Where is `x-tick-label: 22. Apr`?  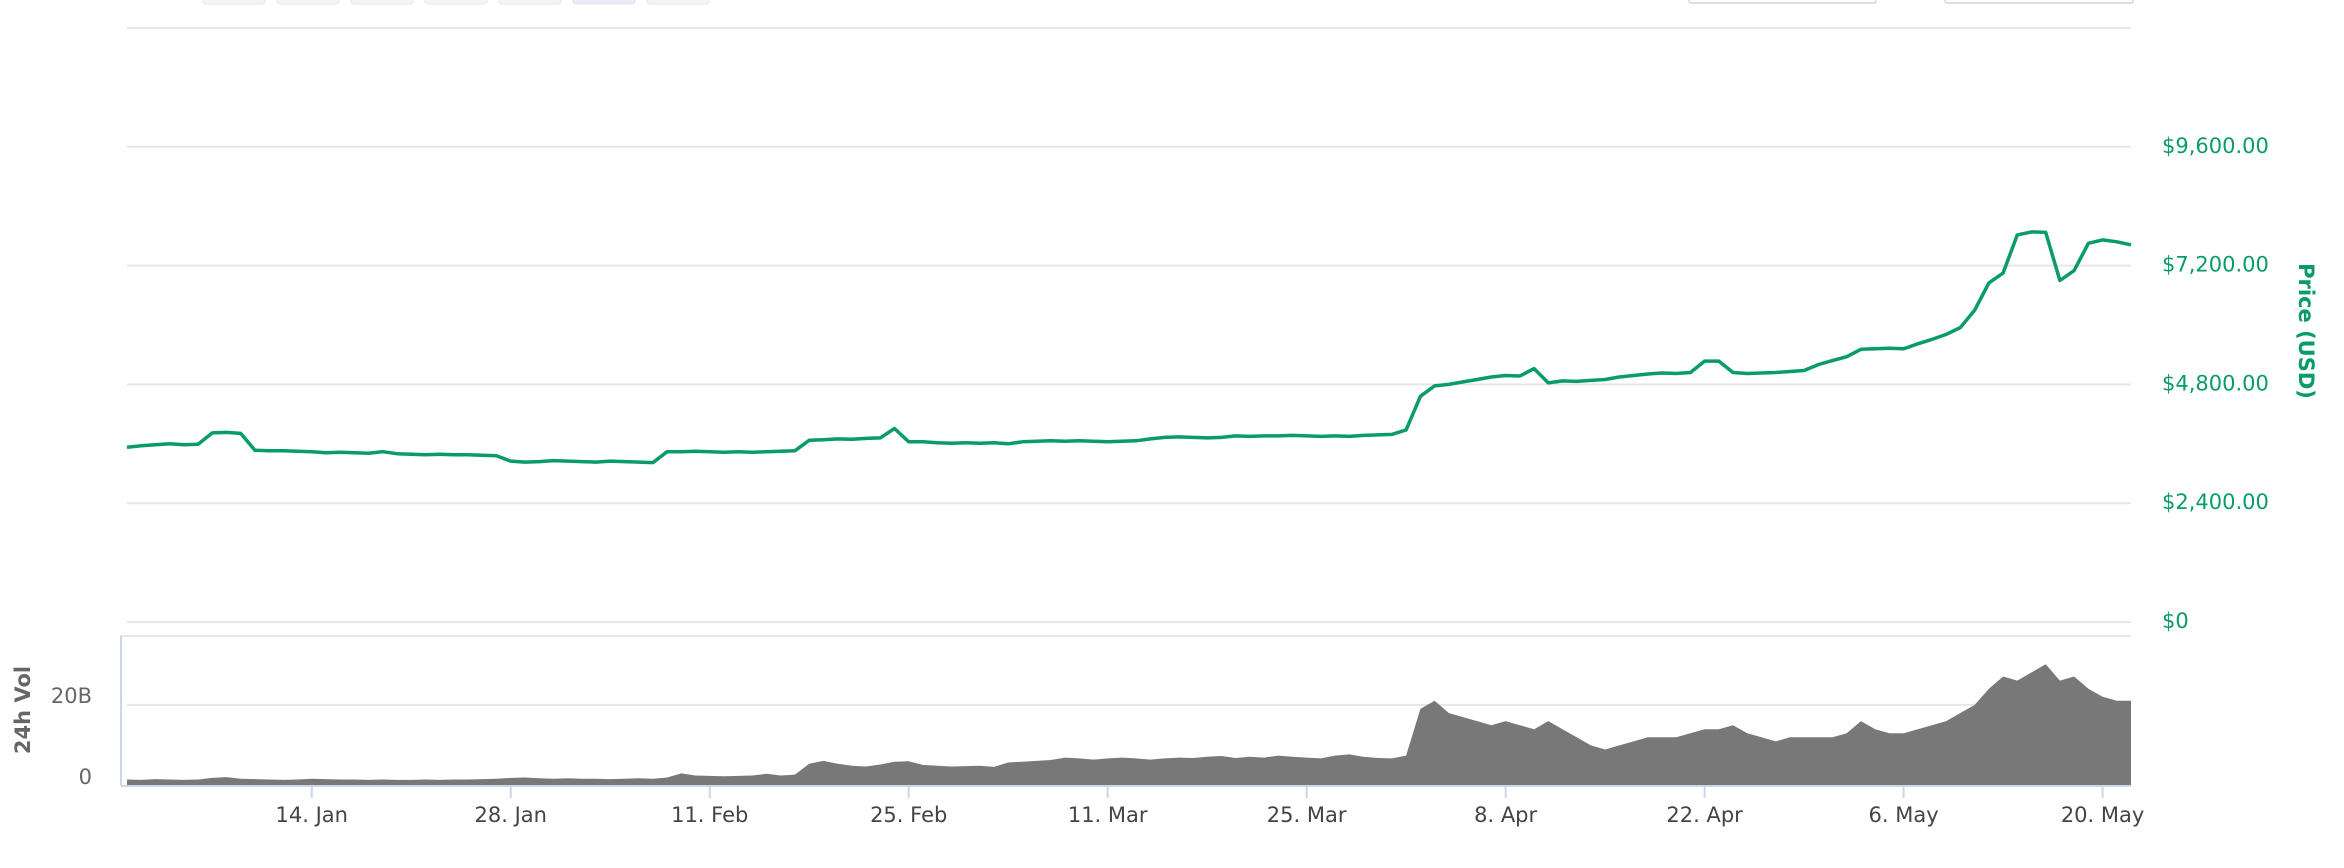 x-tick-label: 22. Apr is located at coordinates (1704, 815).